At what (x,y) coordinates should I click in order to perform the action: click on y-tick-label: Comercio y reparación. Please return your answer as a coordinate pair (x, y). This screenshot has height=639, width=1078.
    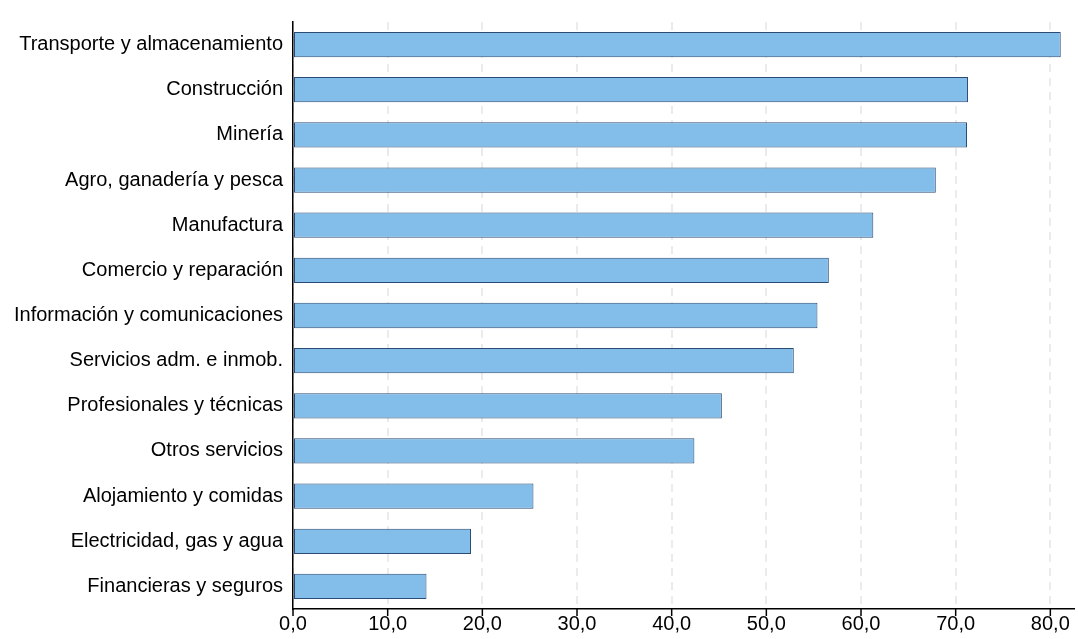
    Looking at the image, I should click on (182, 268).